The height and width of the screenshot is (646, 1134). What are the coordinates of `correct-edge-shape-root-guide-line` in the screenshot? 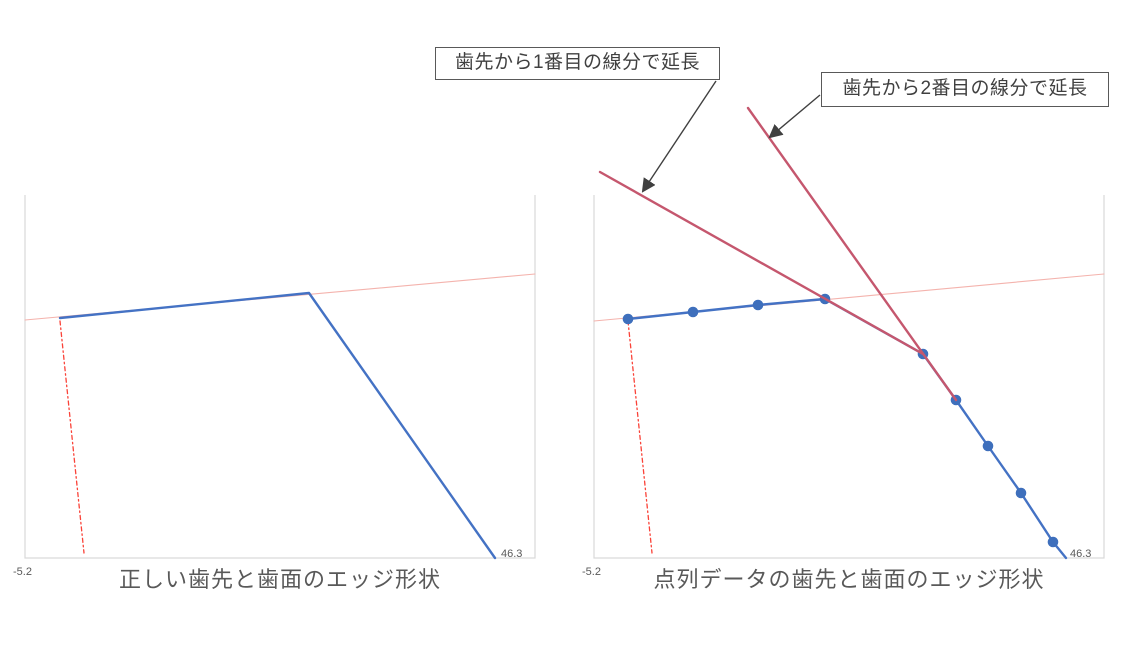 It's located at (72, 437).